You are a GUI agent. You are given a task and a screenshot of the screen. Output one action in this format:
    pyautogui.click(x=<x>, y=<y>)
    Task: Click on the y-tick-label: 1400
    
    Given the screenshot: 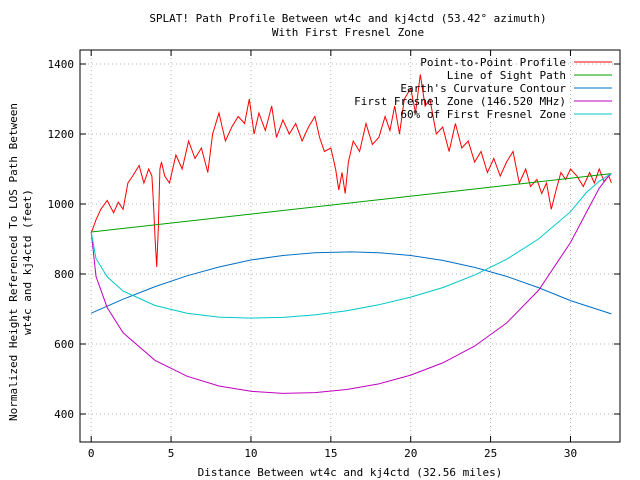 What is the action you would take?
    pyautogui.click(x=61, y=64)
    